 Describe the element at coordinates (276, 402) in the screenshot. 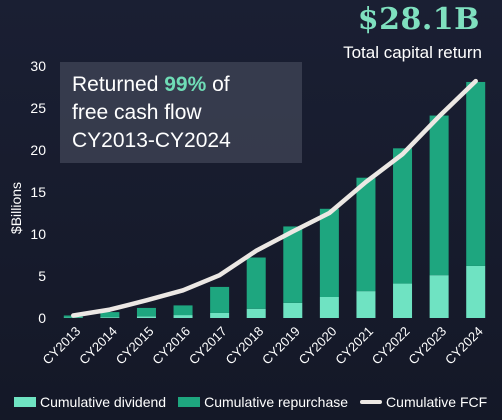

I see `legend-label-repurchase: Cumulative repurchase` at that location.